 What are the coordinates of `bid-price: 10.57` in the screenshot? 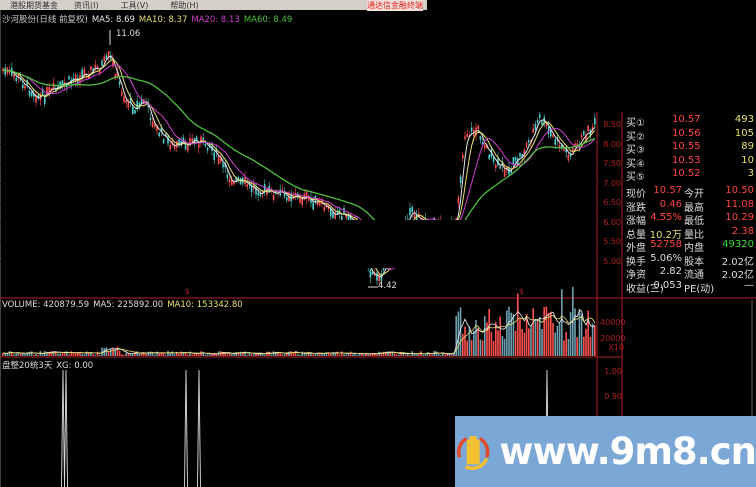 It's located at (686, 119).